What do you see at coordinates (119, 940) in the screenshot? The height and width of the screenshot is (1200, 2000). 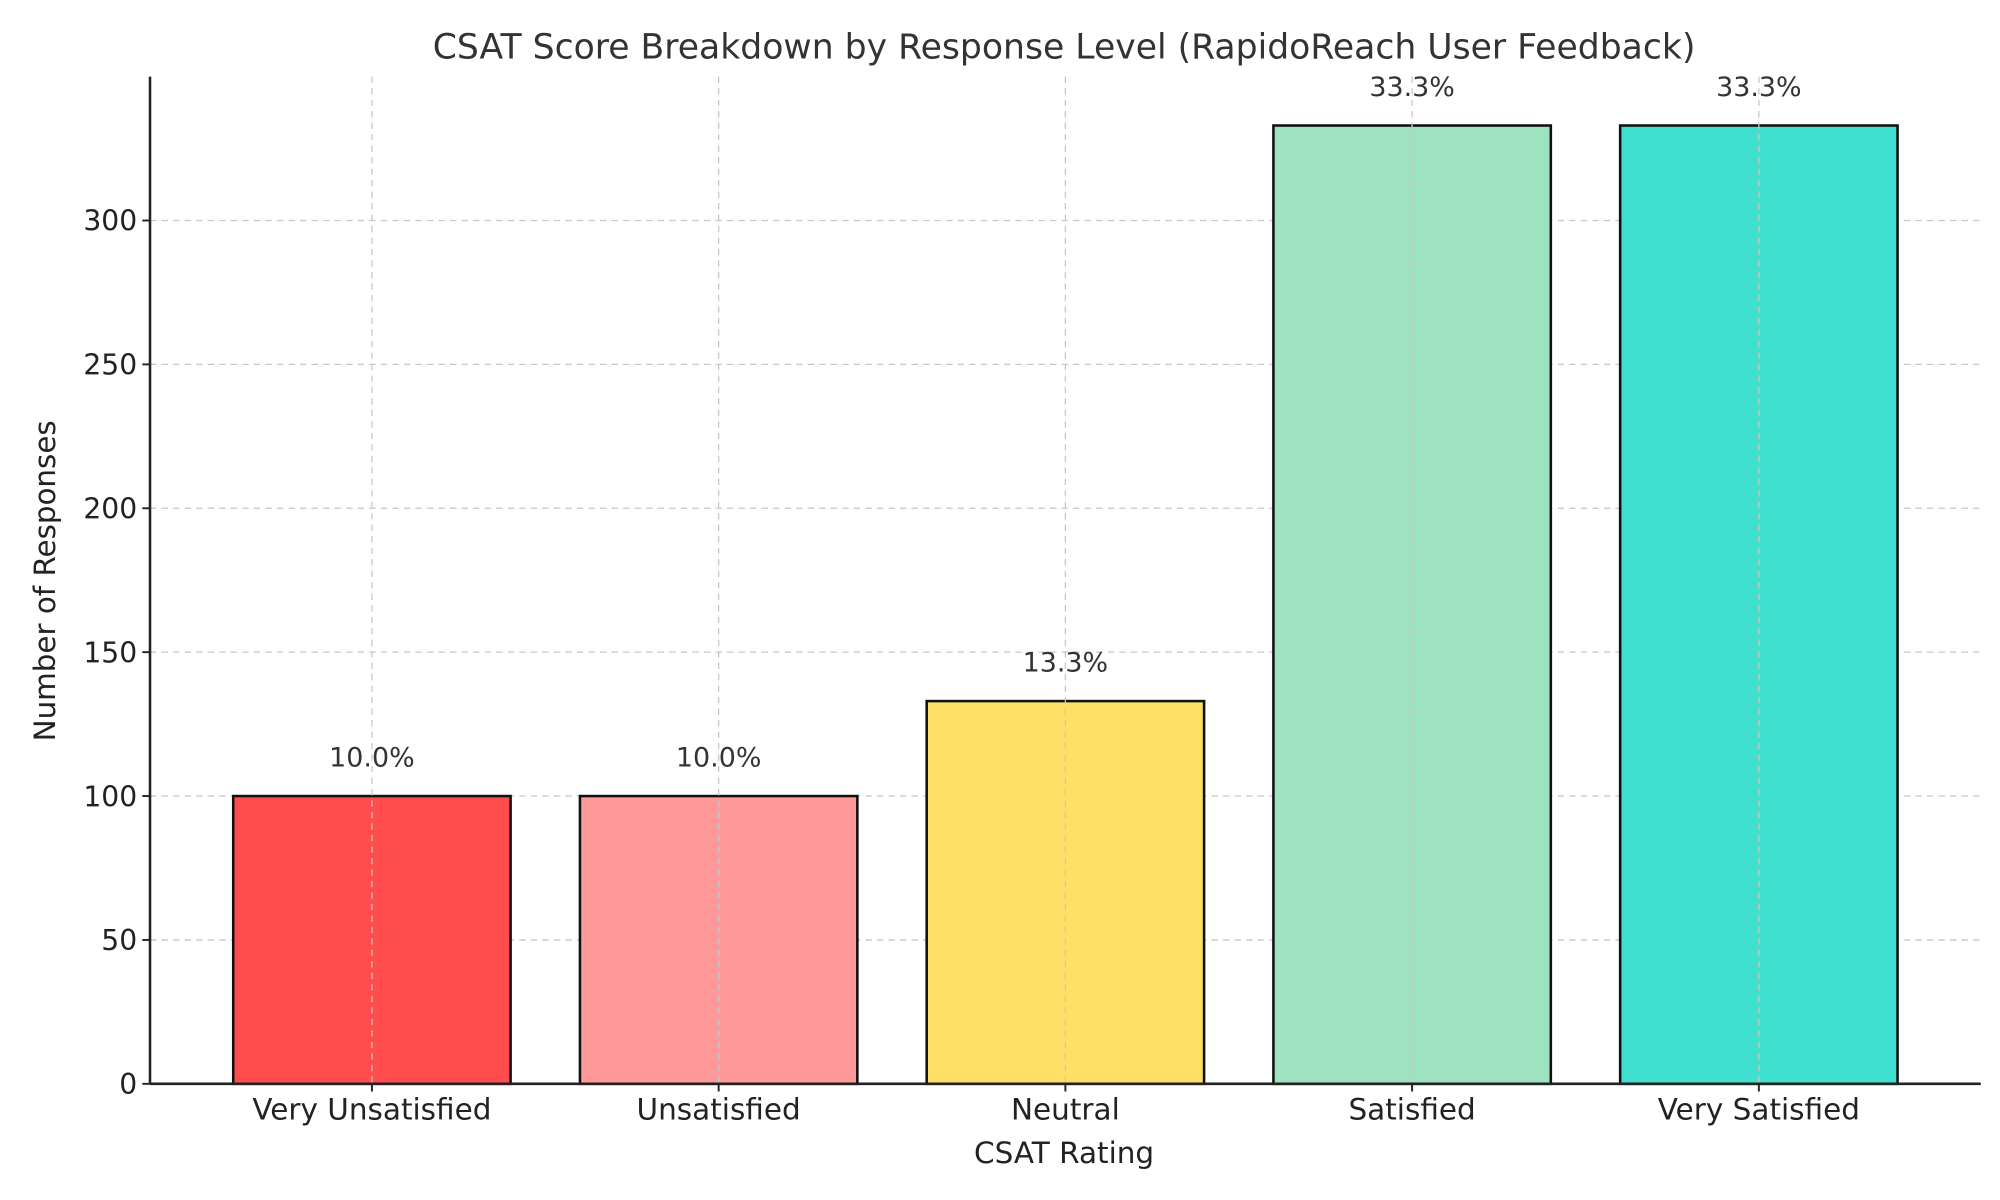 I see `y-tick-label: 50` at bounding box center [119, 940].